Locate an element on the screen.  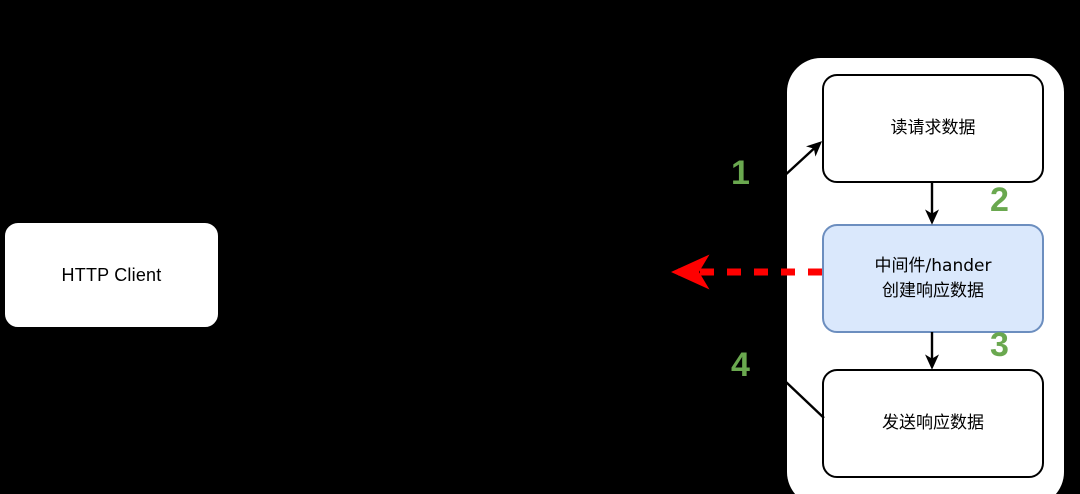
node-send-response is located at coordinates (933, 423).